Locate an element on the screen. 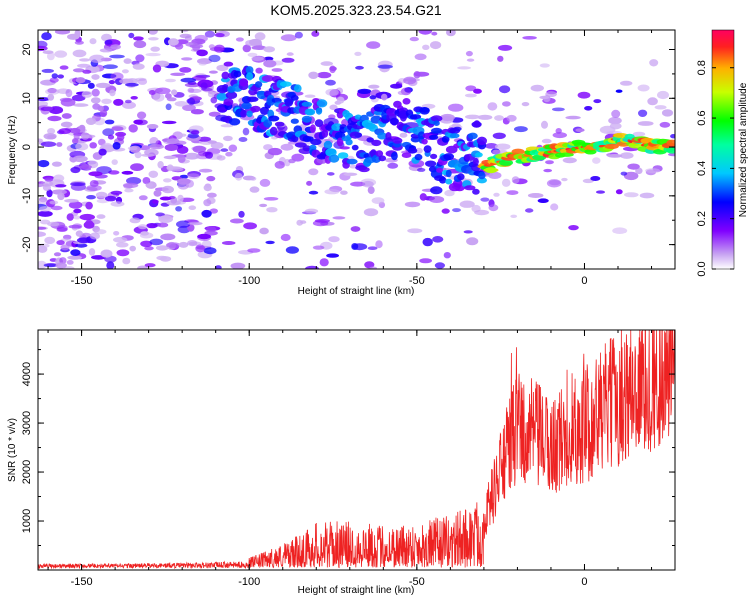  y-tick-label: 20 is located at coordinates (27, 49).